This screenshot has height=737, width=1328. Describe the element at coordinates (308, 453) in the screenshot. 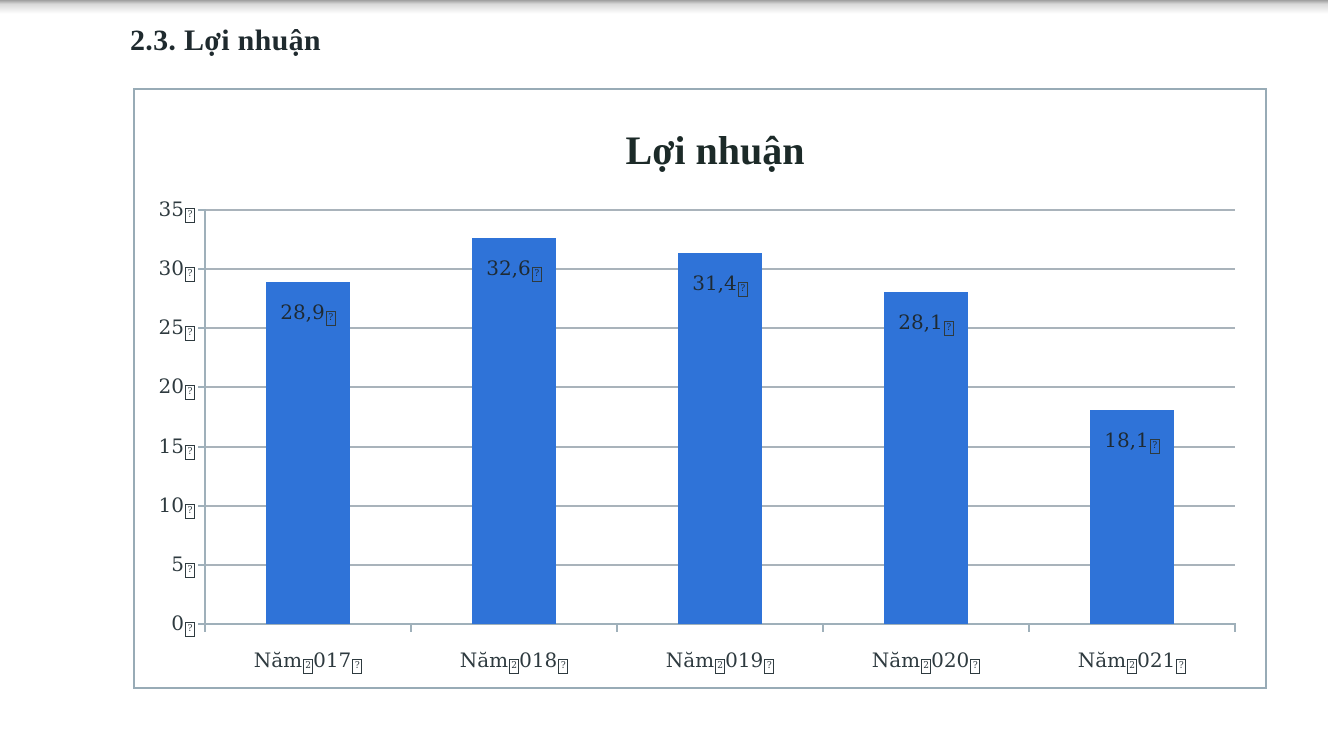

I see `bar-năm-2017` at that location.